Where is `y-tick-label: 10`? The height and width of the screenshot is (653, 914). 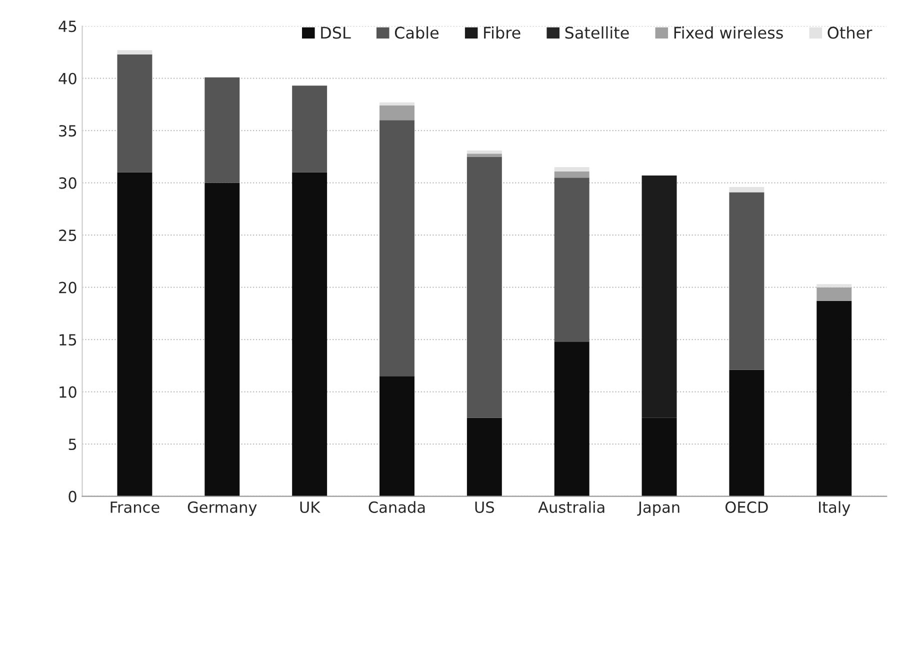 y-tick-label: 10 is located at coordinates (68, 392).